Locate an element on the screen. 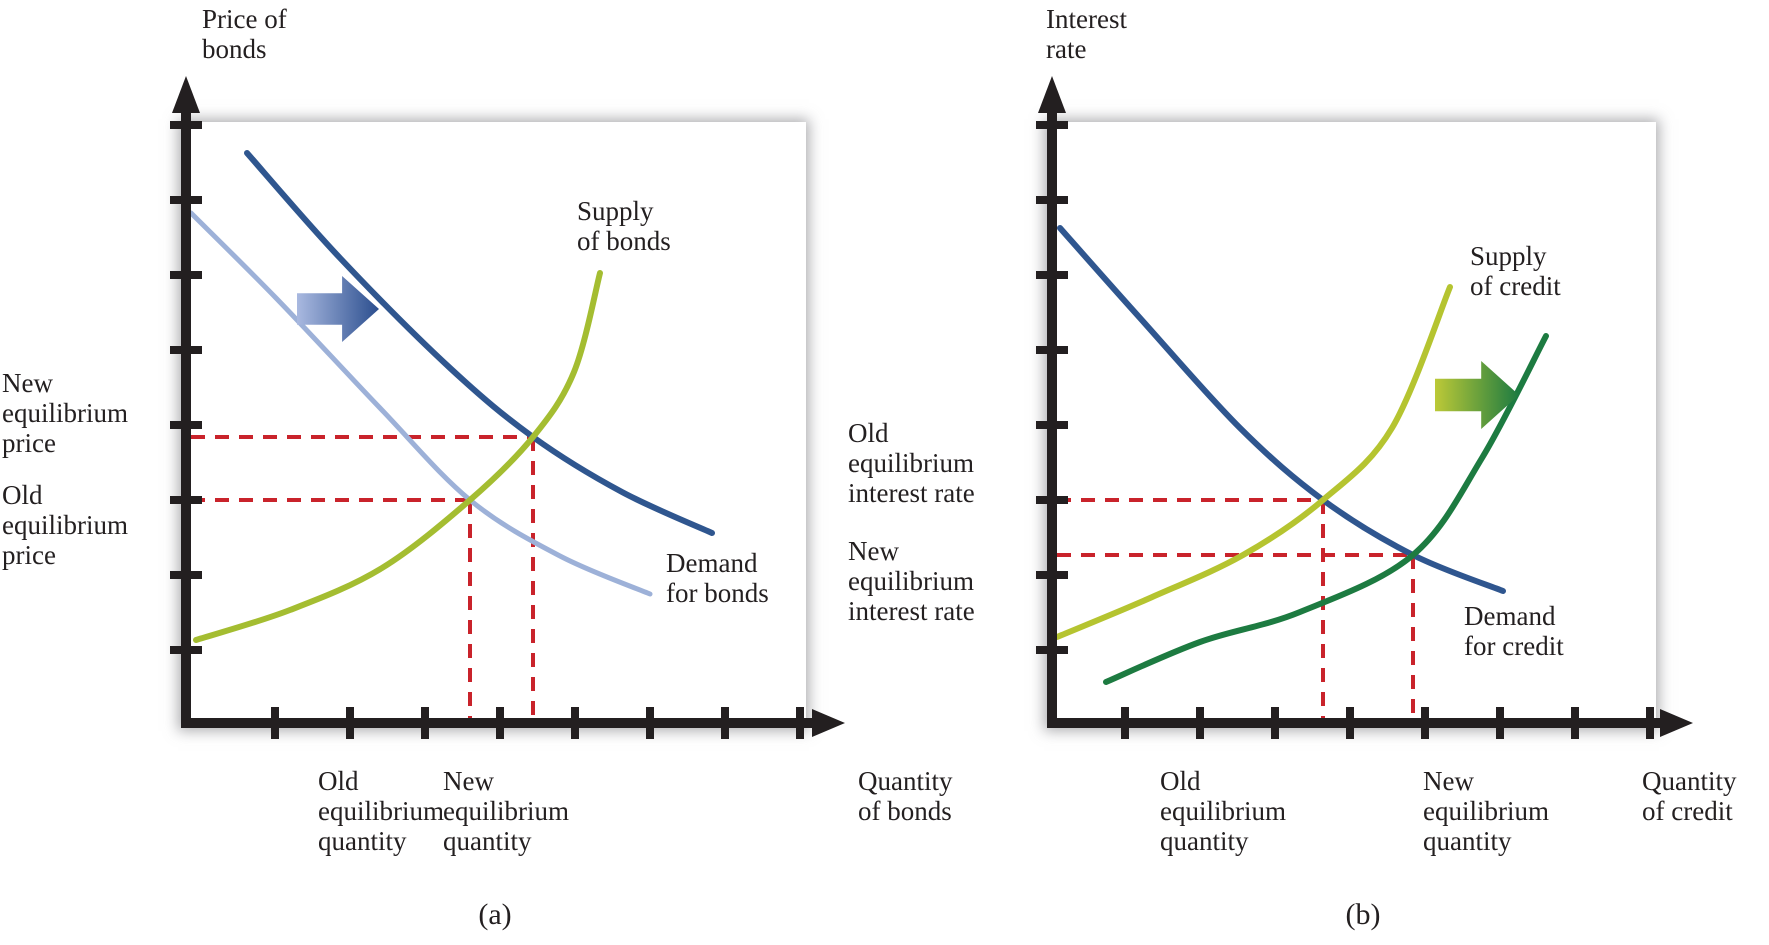  old-eq-price-line3: price is located at coordinates (29, 555).